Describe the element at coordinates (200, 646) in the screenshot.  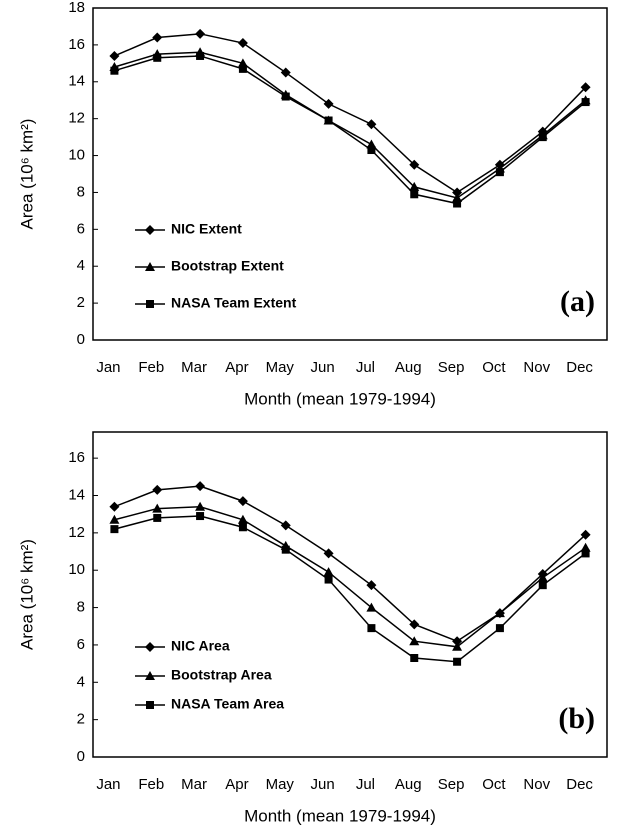
I see `legend-label: NIC Area` at that location.